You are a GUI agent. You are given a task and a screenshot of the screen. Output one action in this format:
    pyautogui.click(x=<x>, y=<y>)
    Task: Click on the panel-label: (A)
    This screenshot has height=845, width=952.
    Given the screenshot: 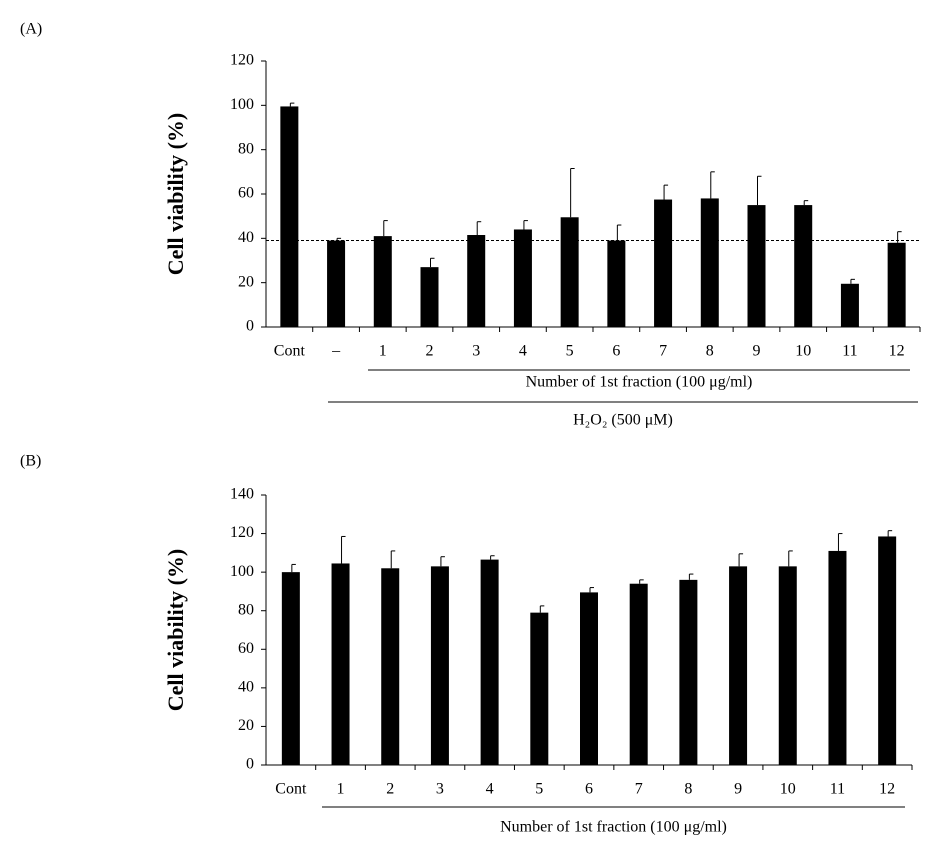 What is the action you would take?
    pyautogui.click(x=31, y=29)
    